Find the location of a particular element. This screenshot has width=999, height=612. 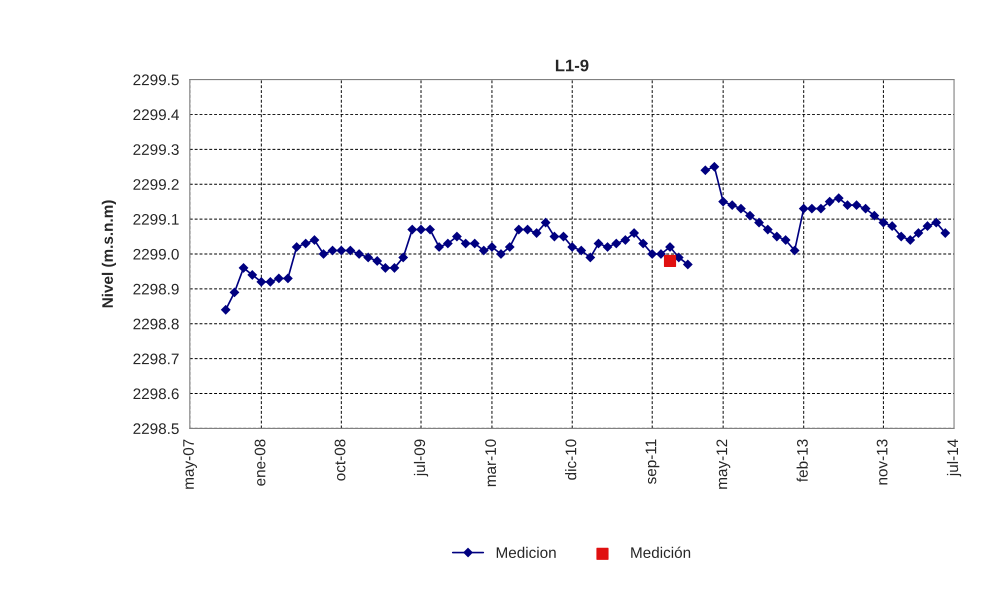

x-tick-label: ene-08 is located at coordinates (260, 462).